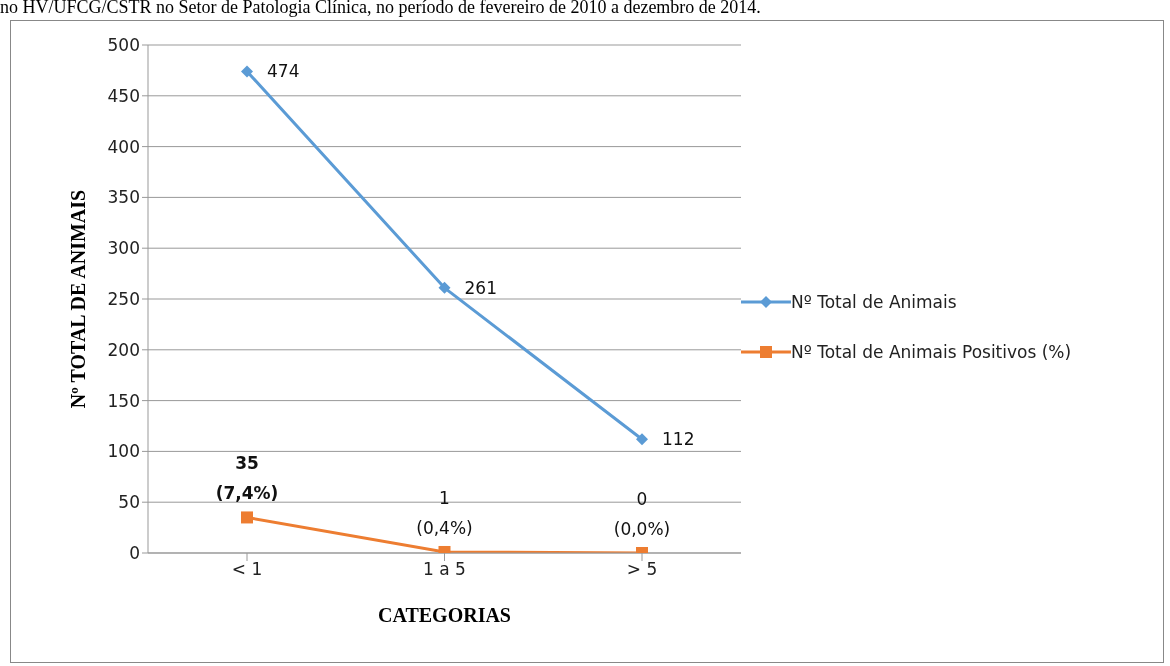 Image resolution: width=1170 pixels, height=666 pixels. What do you see at coordinates (123, 45) in the screenshot?
I see `y-tick-label: 500` at bounding box center [123, 45].